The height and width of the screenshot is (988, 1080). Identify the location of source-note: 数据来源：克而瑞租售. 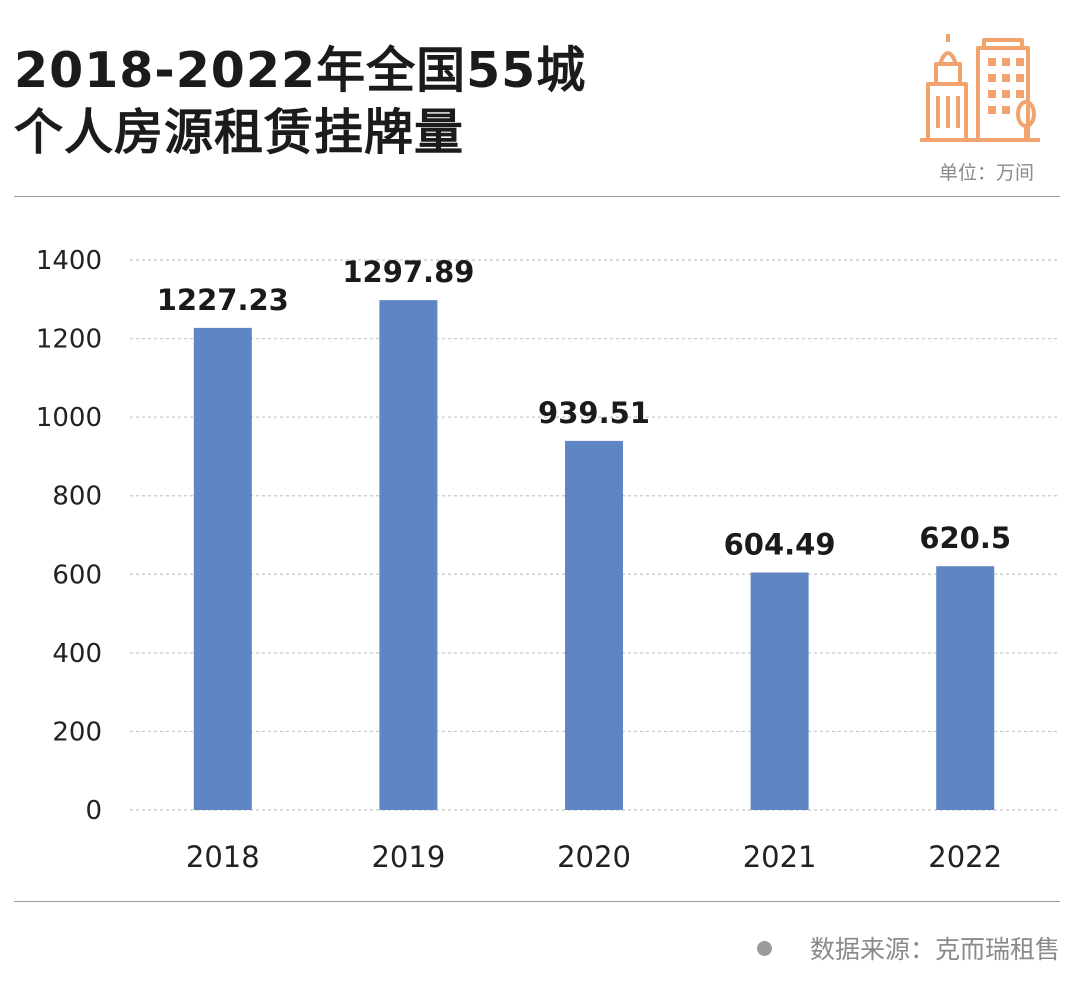
(908, 948).